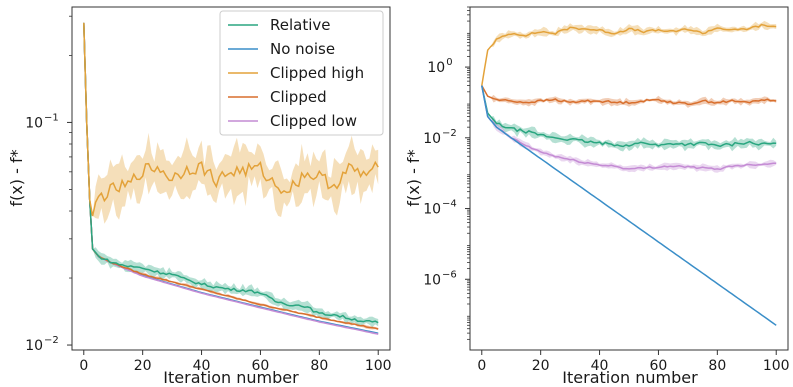 This screenshot has height=387, width=793. I want to click on y-tick-exponent: −1, so click(51, 117).